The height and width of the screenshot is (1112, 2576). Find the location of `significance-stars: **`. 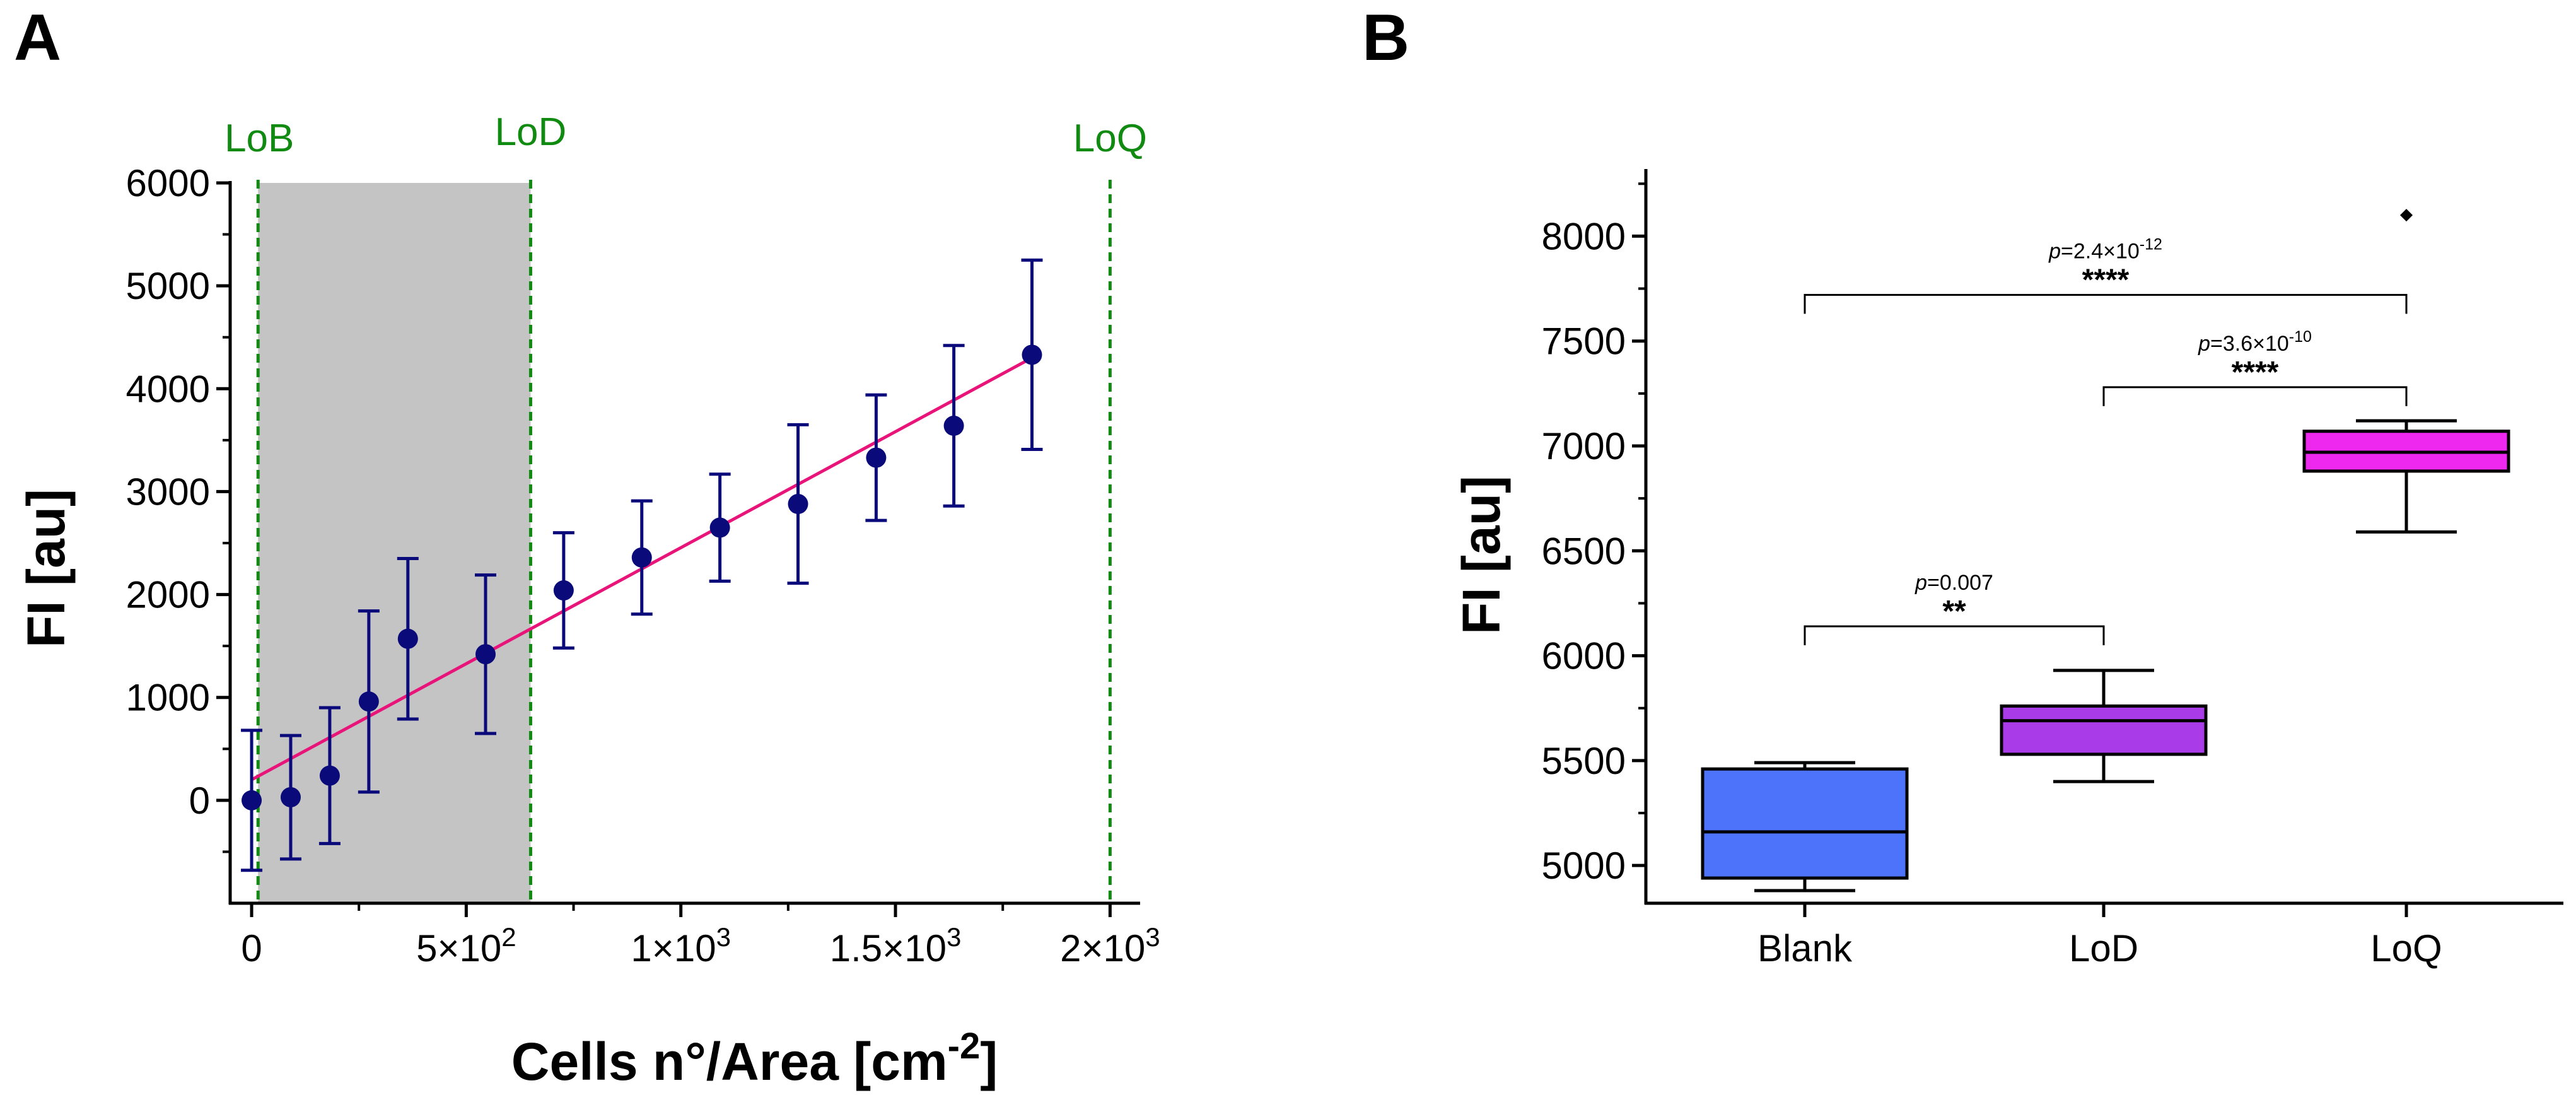

significance-stars: ** is located at coordinates (1954, 611).